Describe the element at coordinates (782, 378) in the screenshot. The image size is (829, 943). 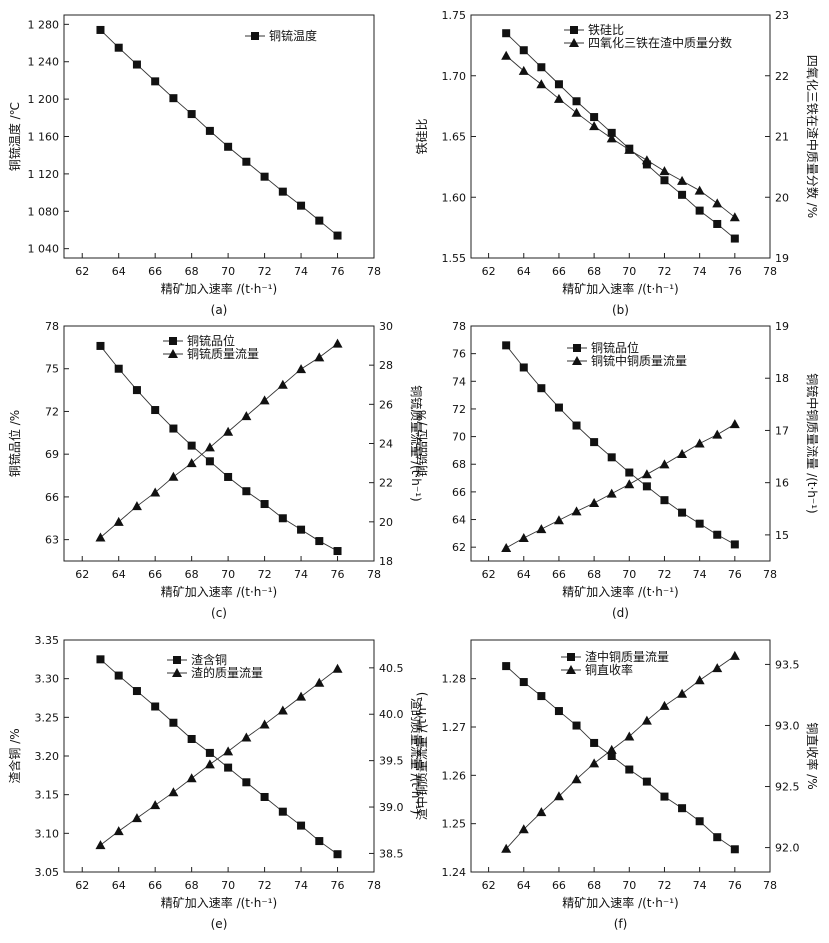
I see `y-right-tick-label: 18` at that location.